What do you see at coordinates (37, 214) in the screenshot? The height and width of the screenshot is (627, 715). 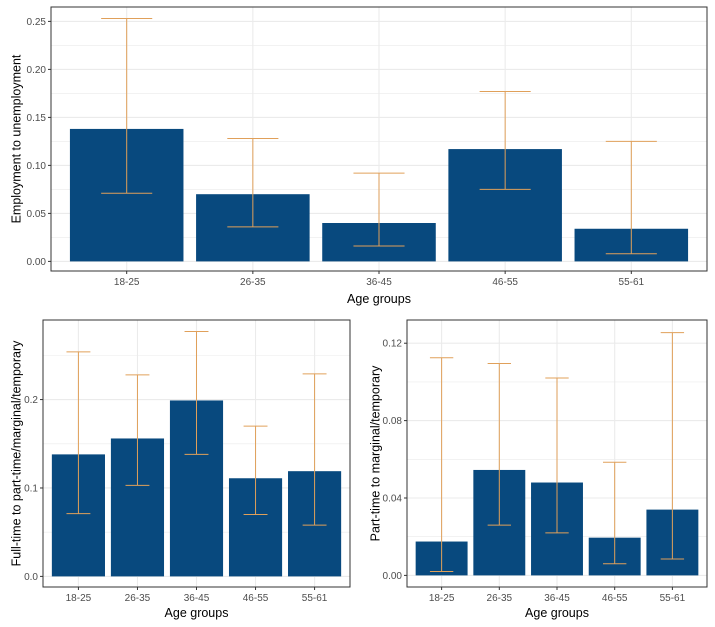 I see `y-tick-label: 0.05` at bounding box center [37, 214].